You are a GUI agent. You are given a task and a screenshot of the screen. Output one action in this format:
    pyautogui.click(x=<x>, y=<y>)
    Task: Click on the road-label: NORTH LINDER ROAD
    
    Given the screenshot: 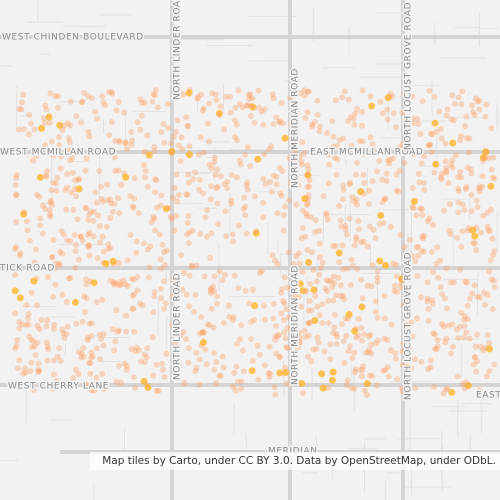 What is the action you would take?
    pyautogui.click(x=178, y=50)
    